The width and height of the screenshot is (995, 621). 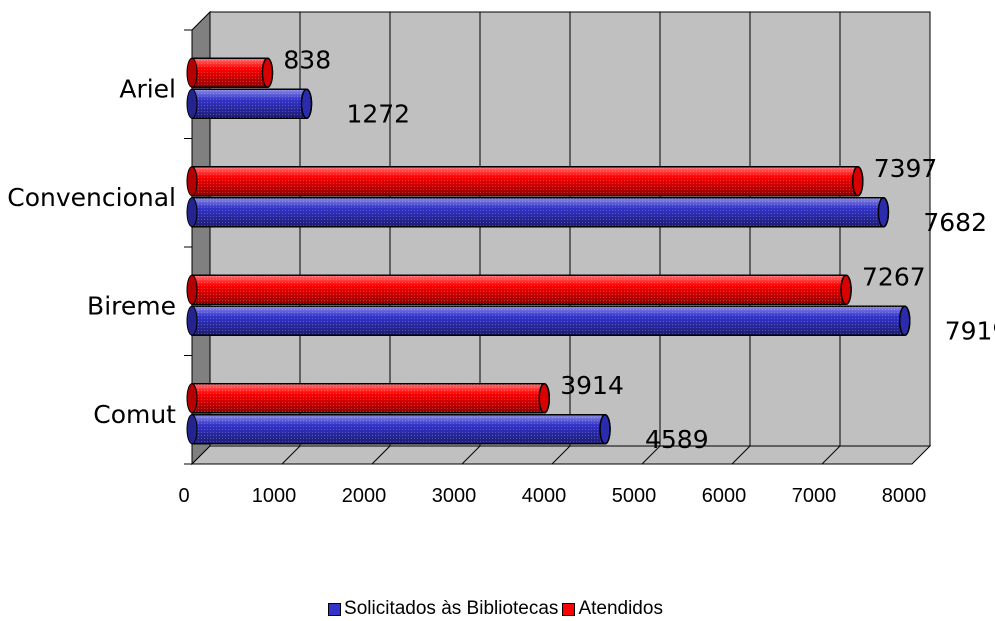 I want to click on x-tick-label: 4000, so click(x=544, y=496).